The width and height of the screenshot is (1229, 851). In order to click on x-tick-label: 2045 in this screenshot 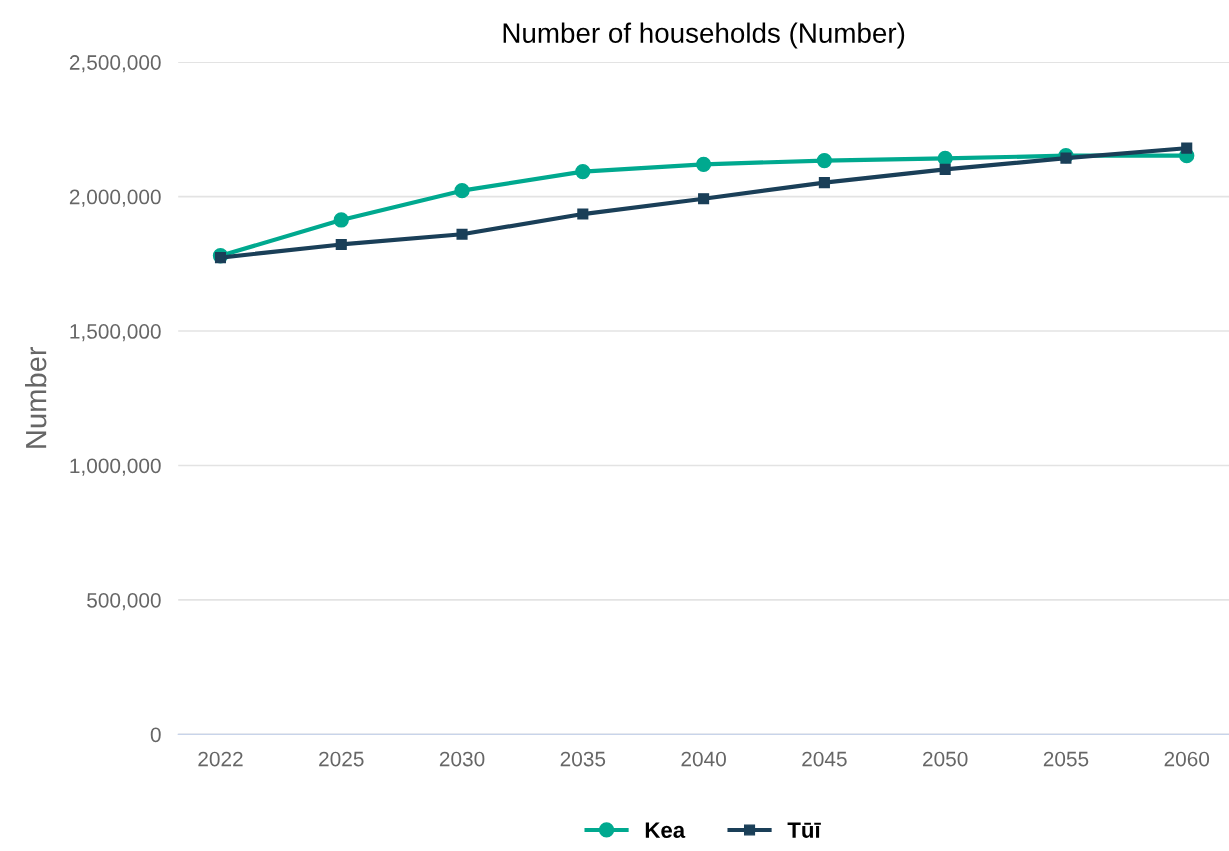, I will do `click(824, 759)`.